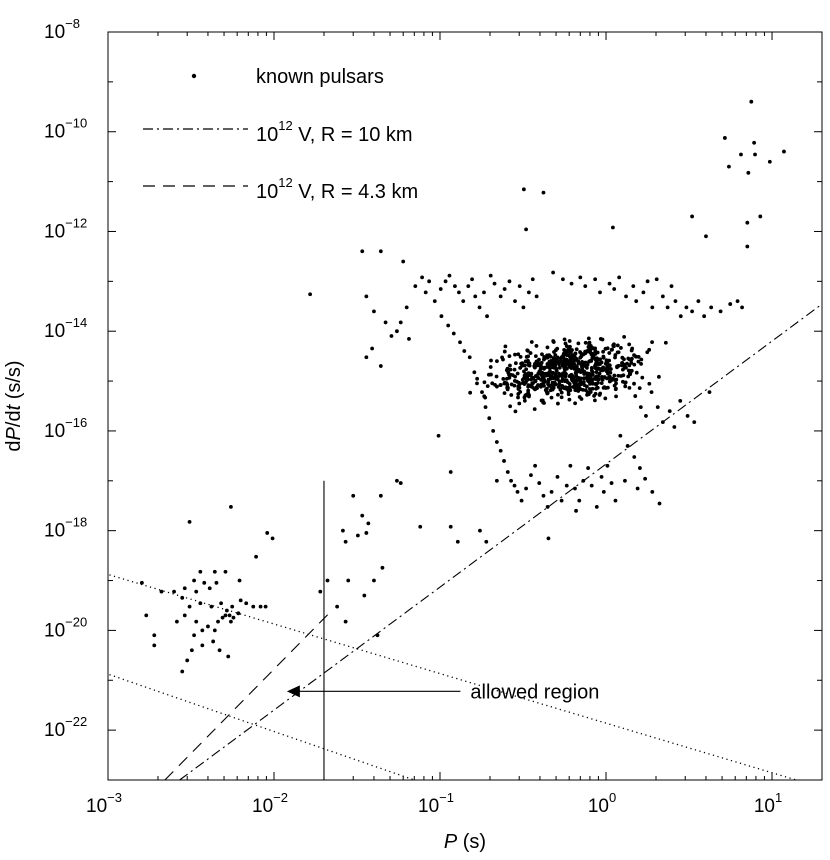 This screenshot has width=830, height=860. I want to click on y-tick-label: 10−12, so click(65, 228).